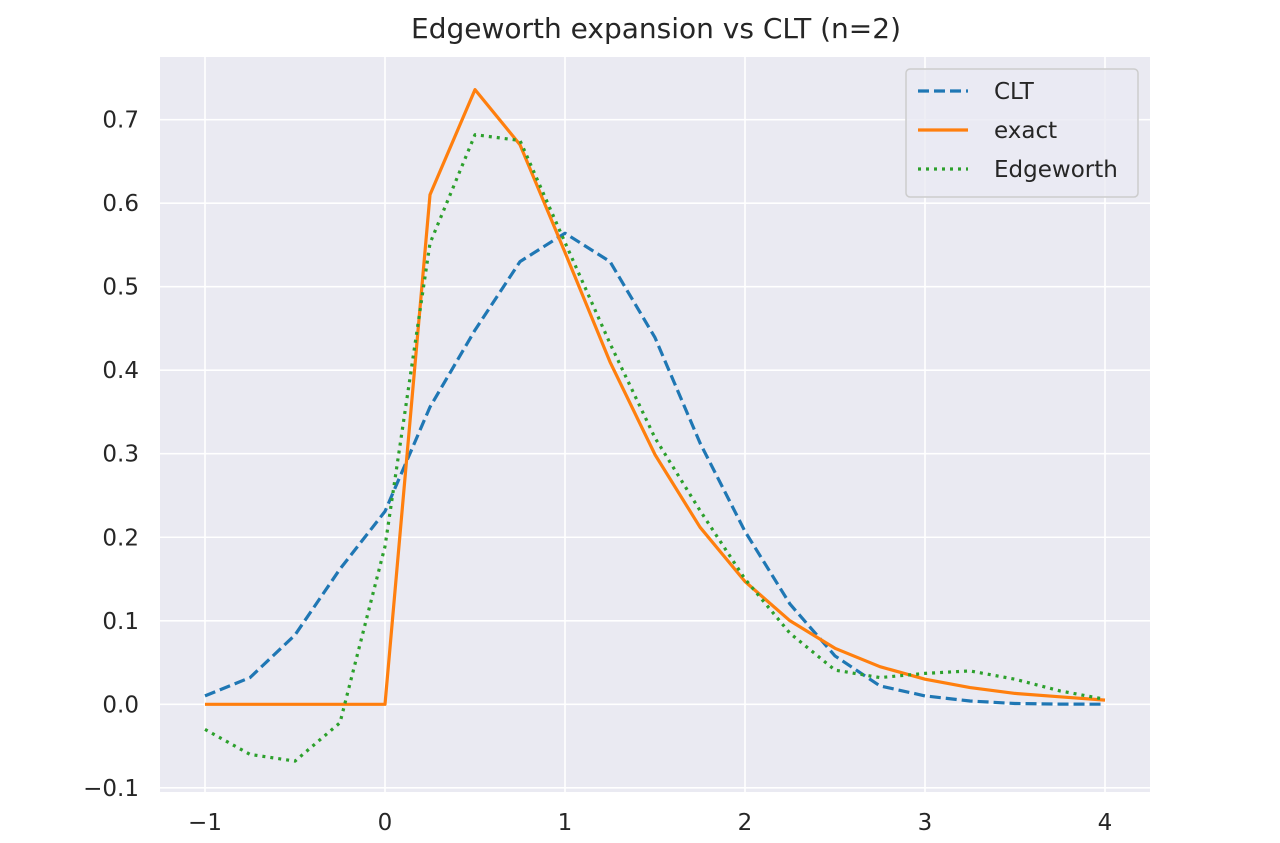  I want to click on legend-label-exact: exact, so click(1025, 131).